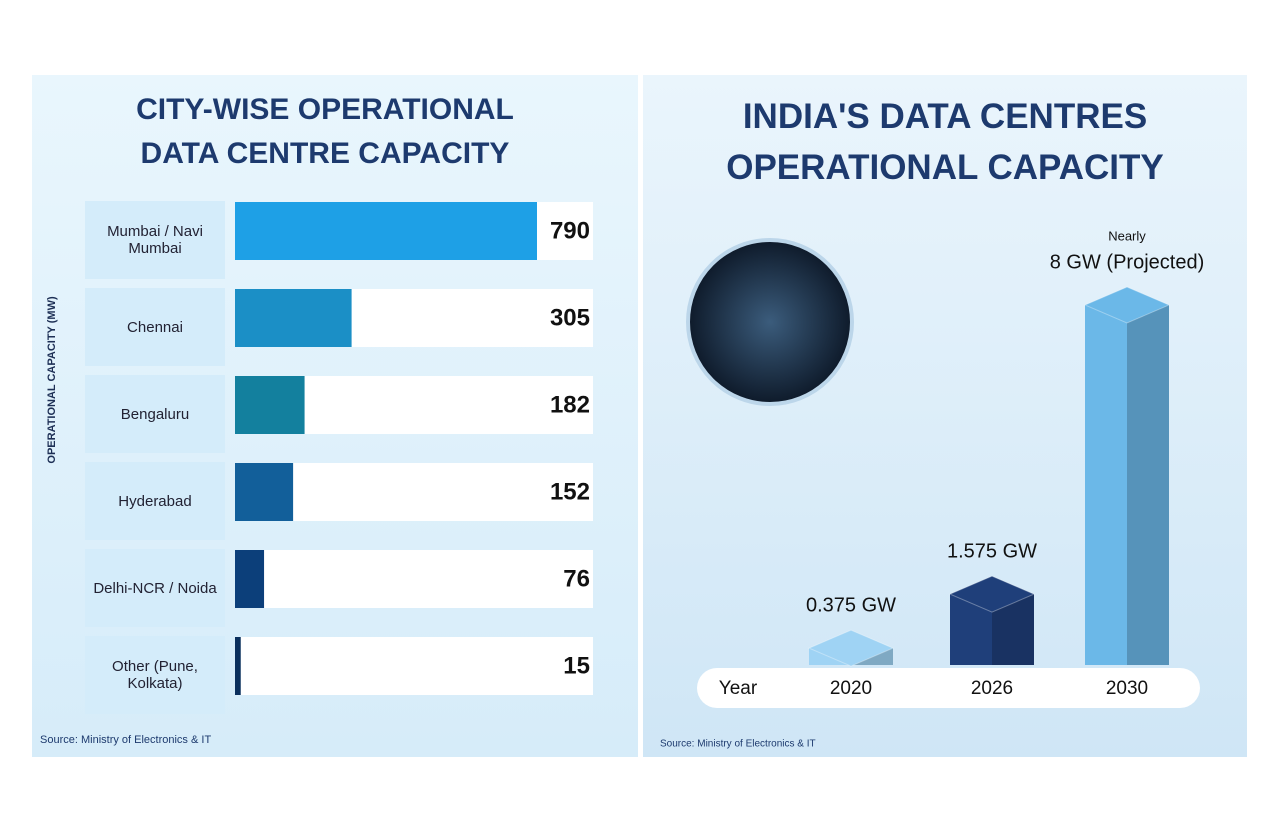  Describe the element at coordinates (1148, 485) in the screenshot. I see `bar-side` at that location.